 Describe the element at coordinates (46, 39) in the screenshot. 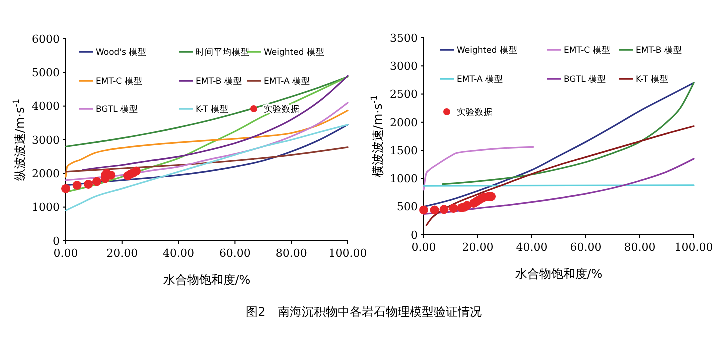

I see `y-tick-label: 6000` at that location.